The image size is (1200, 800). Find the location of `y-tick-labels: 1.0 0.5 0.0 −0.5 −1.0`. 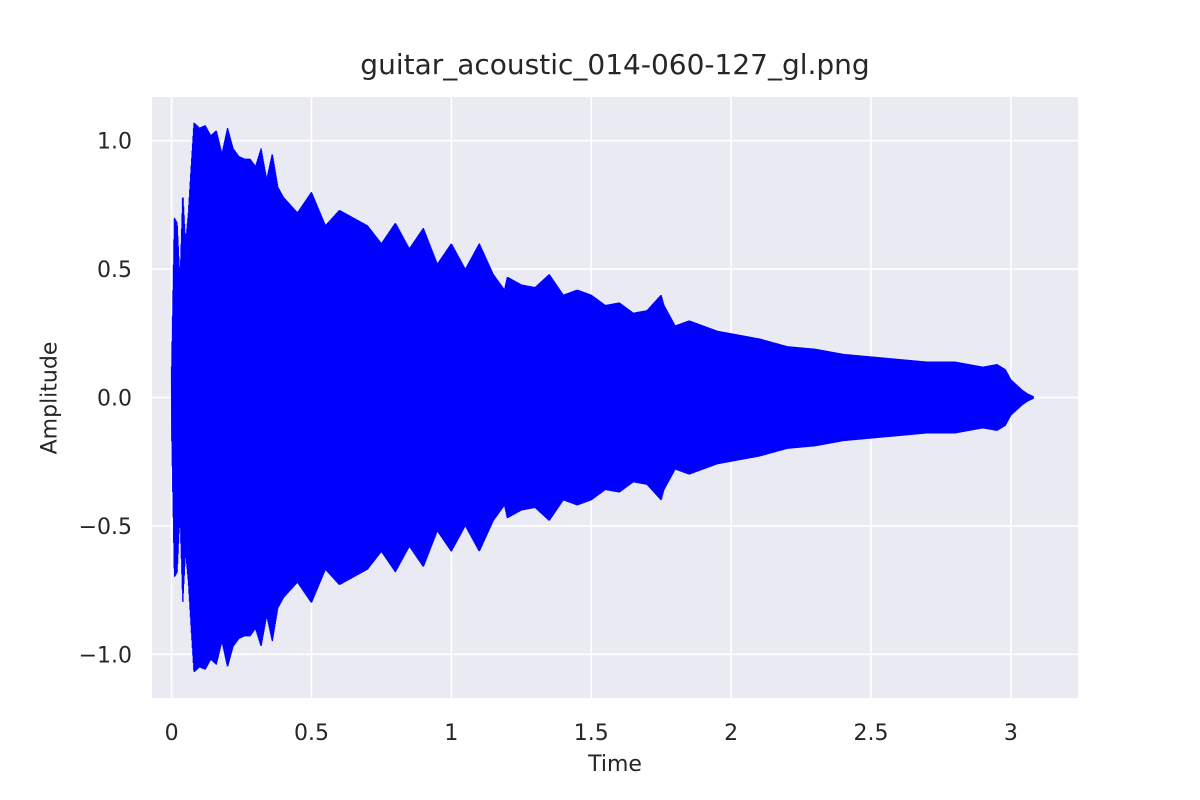

y-tick-labels: 1.0 0.5 0.0 −0.5 −1.0 is located at coordinates (105, 399).